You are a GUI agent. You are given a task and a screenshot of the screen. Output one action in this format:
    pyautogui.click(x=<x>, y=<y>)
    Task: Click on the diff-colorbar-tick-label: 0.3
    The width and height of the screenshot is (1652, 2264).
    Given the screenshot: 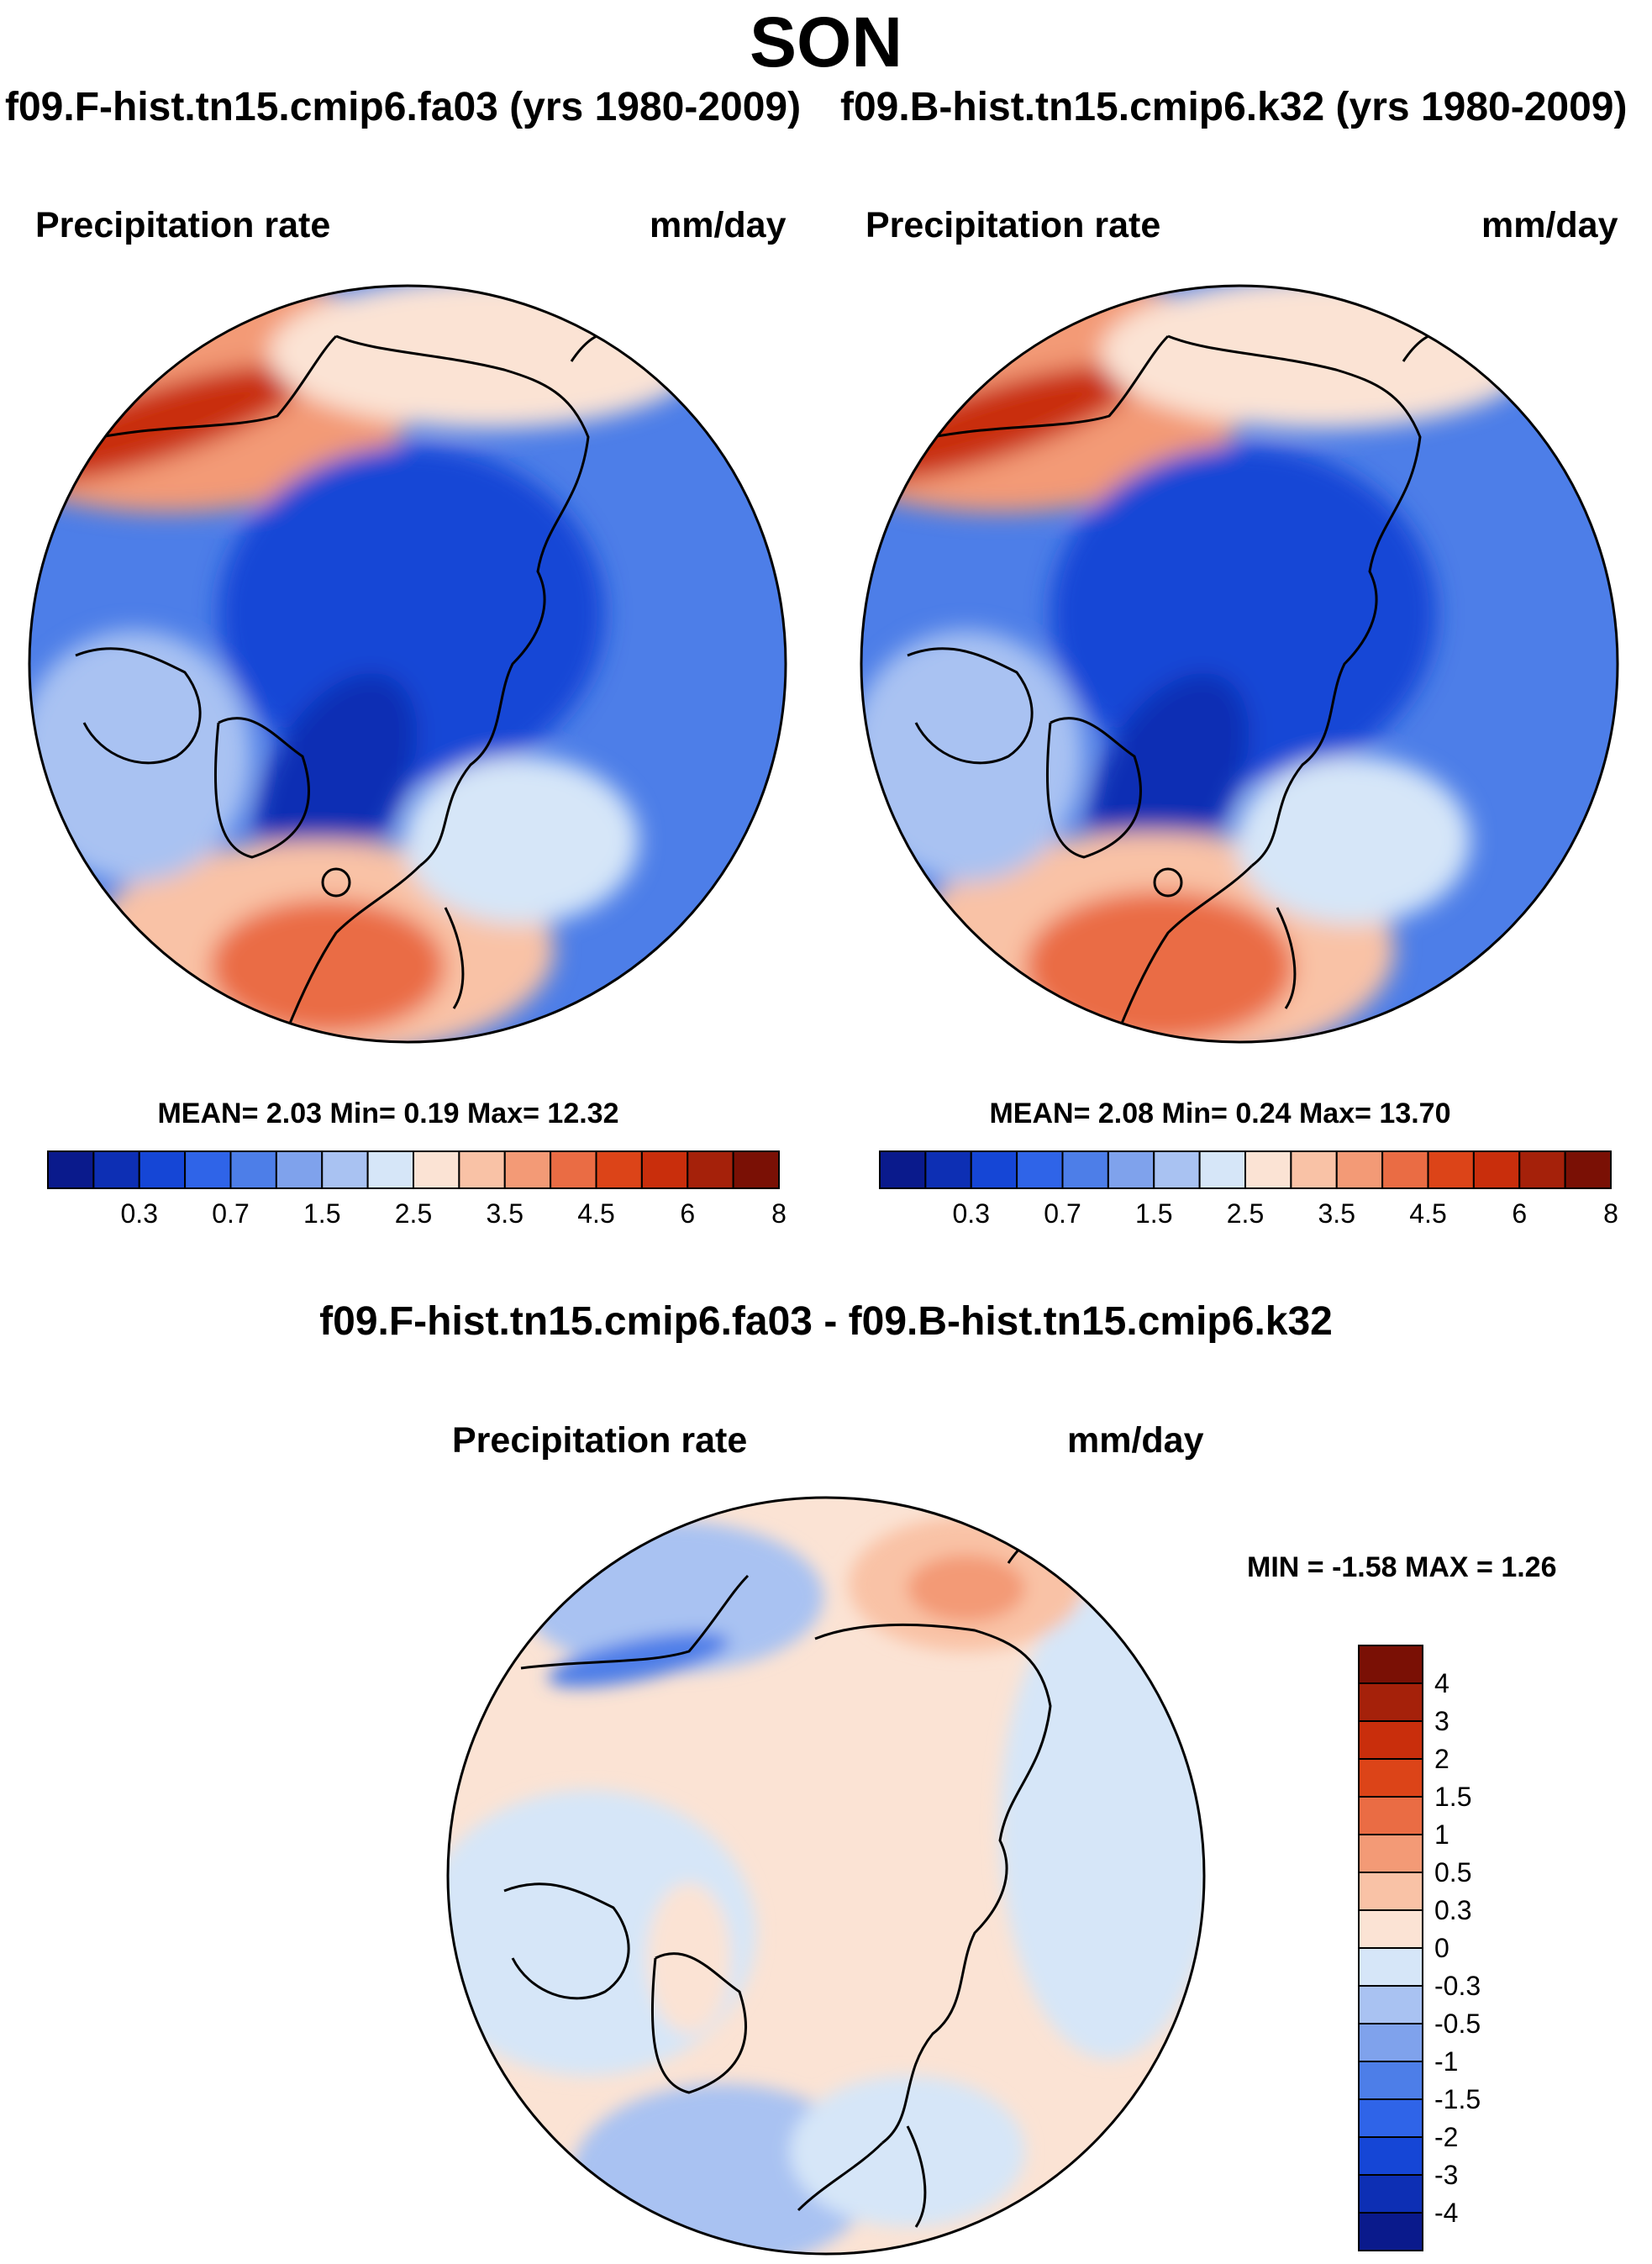 What is the action you would take?
    pyautogui.click(x=1453, y=1910)
    